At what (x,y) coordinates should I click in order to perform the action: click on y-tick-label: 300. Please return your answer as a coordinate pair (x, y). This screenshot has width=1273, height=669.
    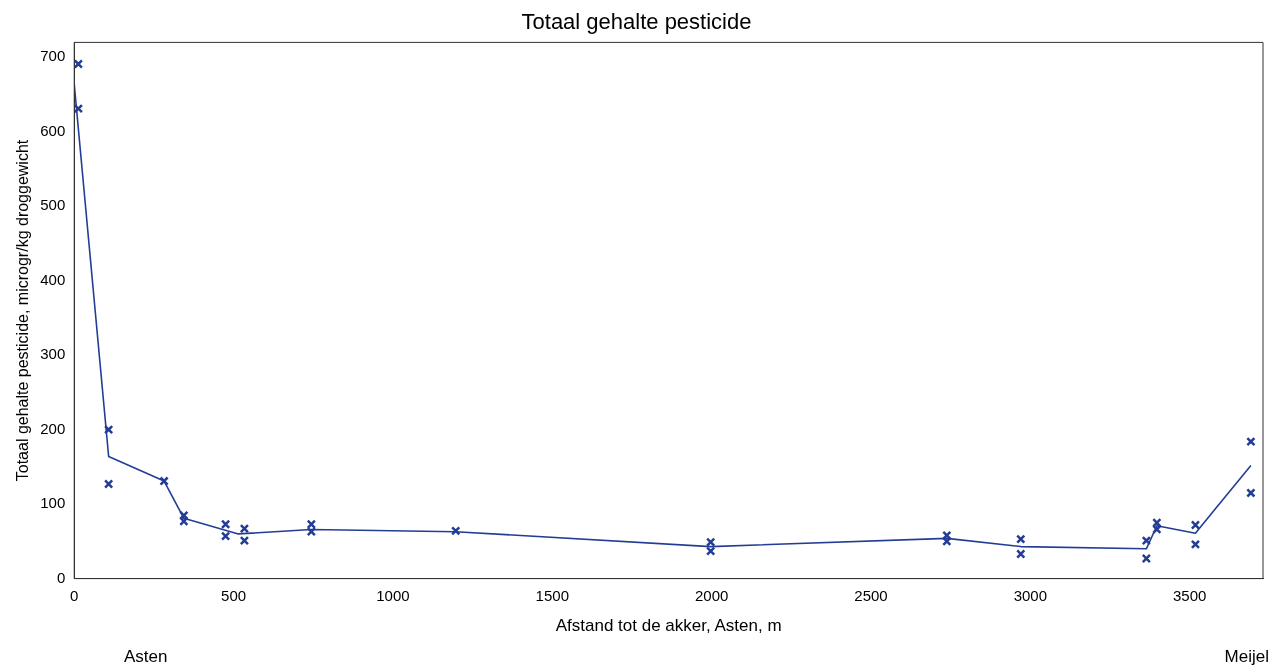
    Looking at the image, I should click on (53, 354).